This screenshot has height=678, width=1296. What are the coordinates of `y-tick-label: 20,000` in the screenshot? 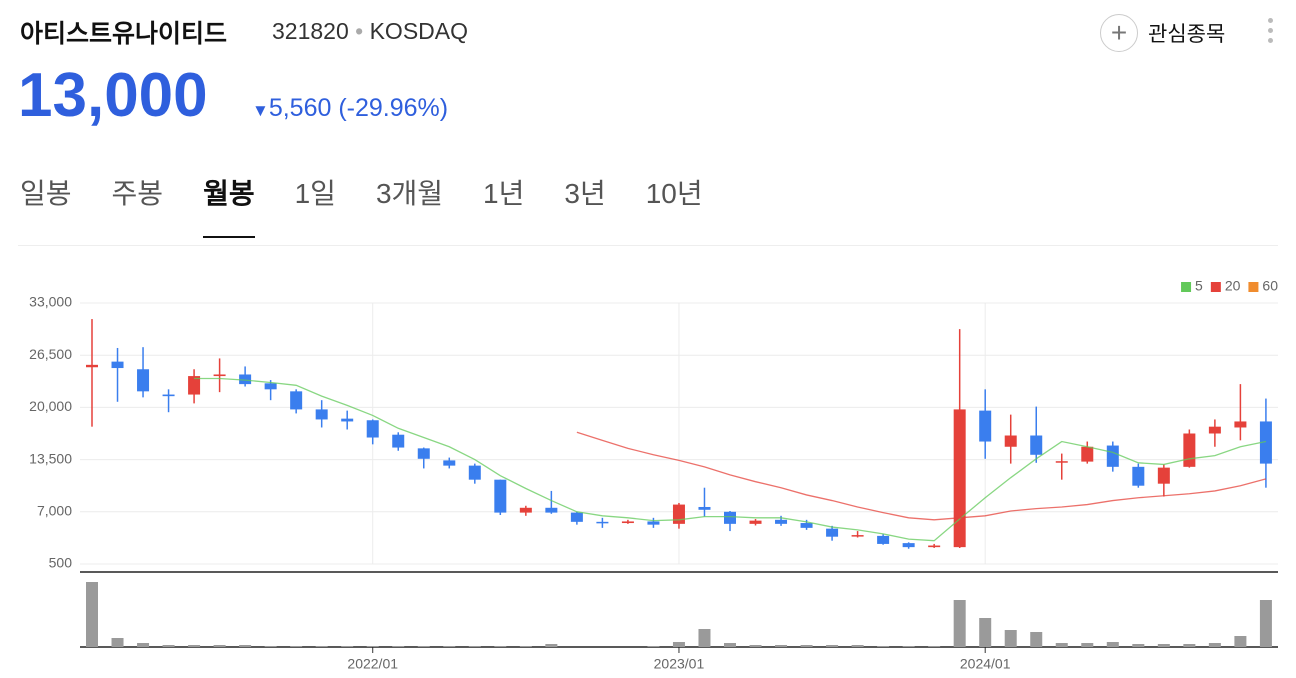 It's located at (50, 406).